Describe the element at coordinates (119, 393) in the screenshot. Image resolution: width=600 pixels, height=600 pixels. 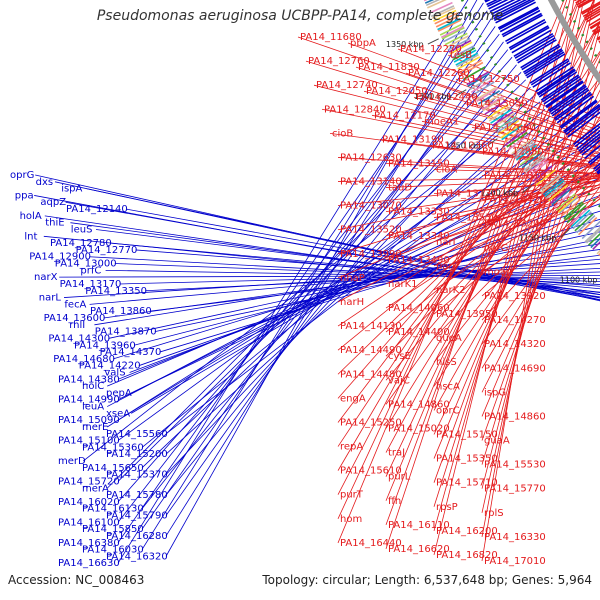
I see `left-gene-label: pepA` at that location.